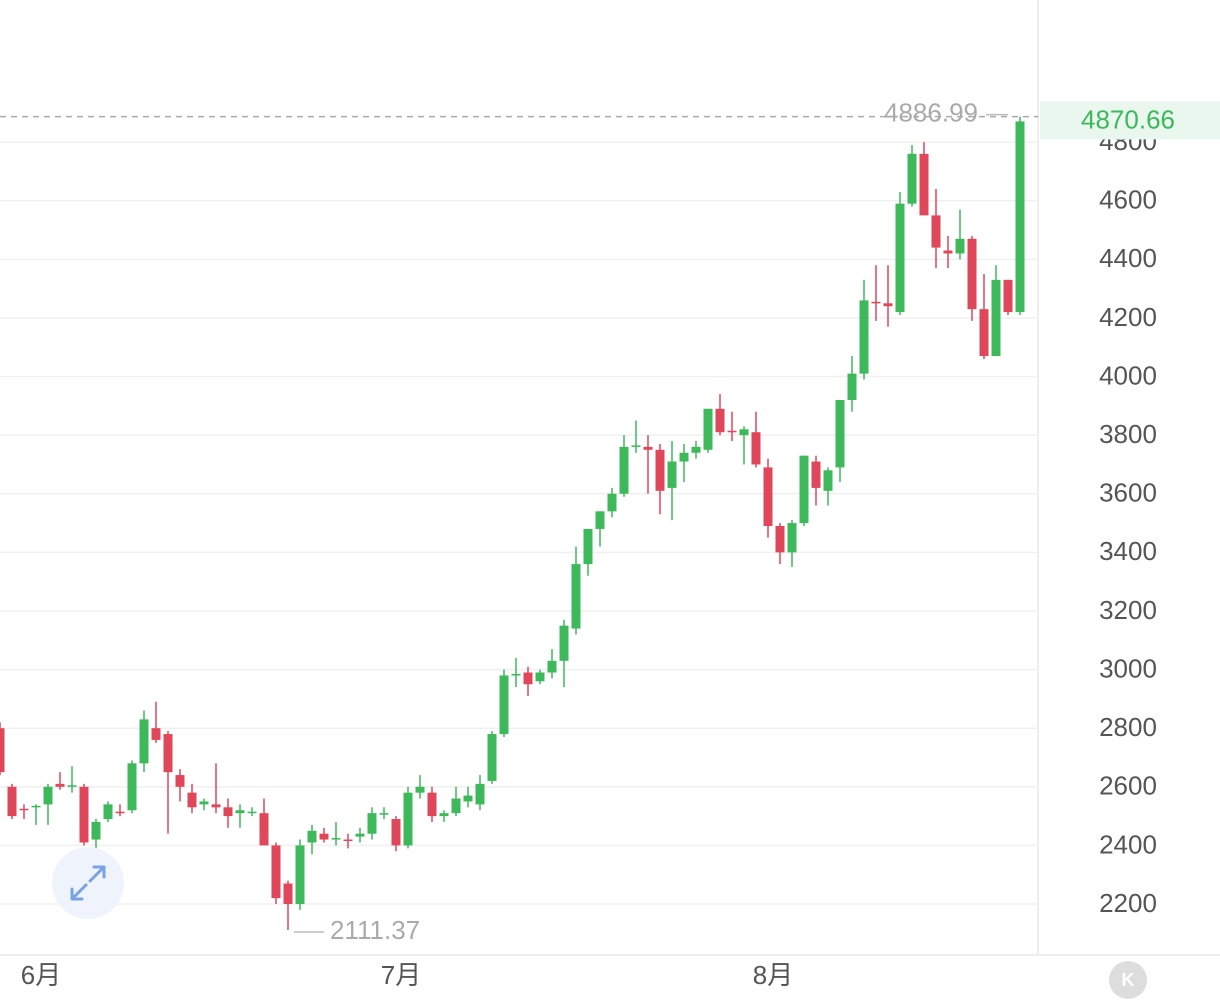 This screenshot has height=1006, width=1220. I want to click on last-price-label: 4870.66, so click(1128, 119).